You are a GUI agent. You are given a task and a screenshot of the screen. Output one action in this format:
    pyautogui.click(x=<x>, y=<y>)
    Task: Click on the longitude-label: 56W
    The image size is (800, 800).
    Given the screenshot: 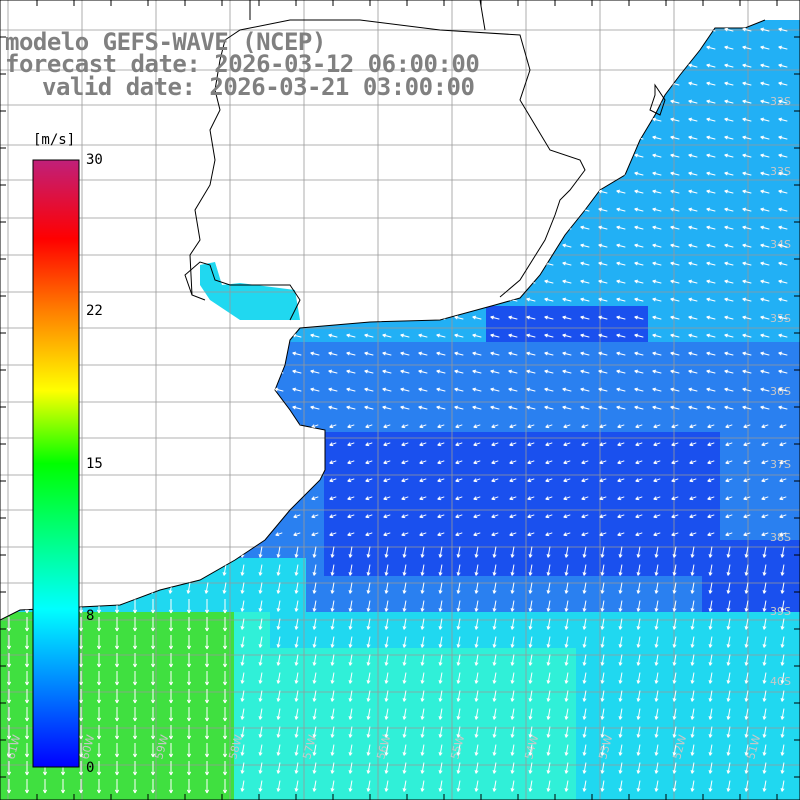 What is the action you would take?
    pyautogui.click(x=383, y=747)
    